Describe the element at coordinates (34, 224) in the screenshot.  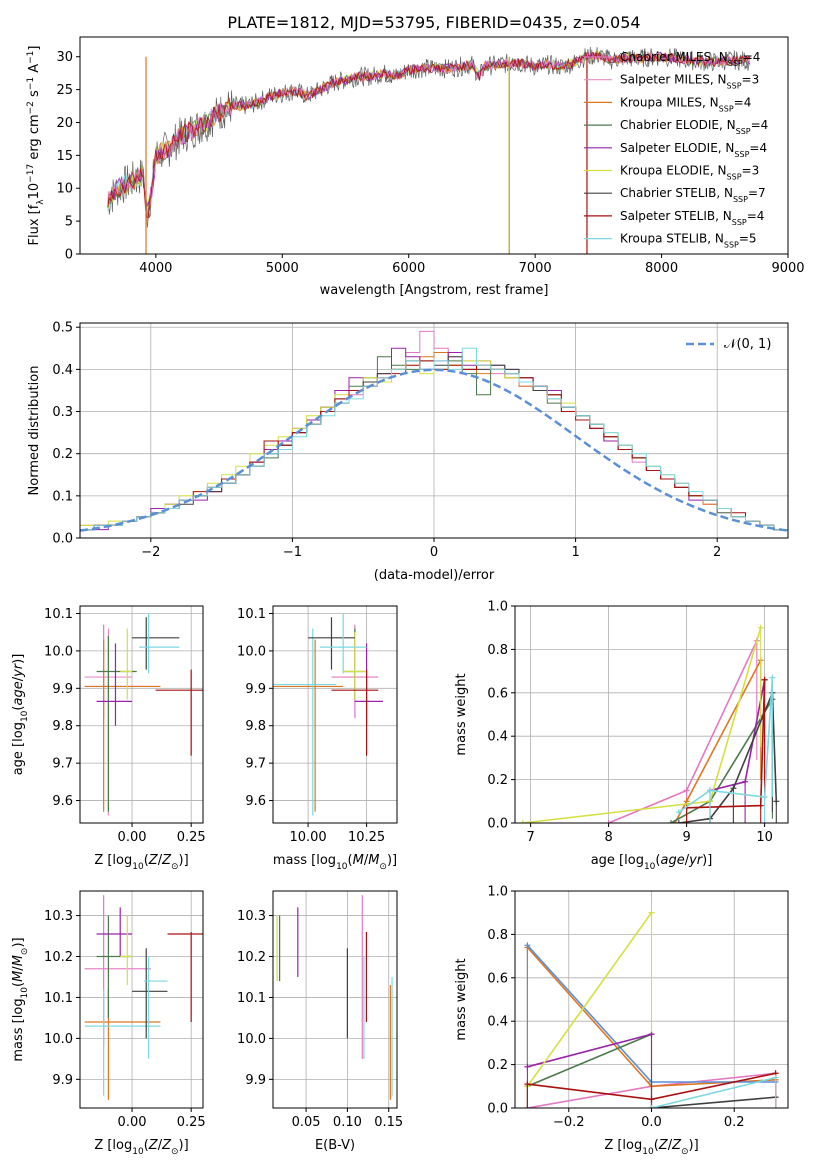
I see `label-part: Flux [f` at that location.